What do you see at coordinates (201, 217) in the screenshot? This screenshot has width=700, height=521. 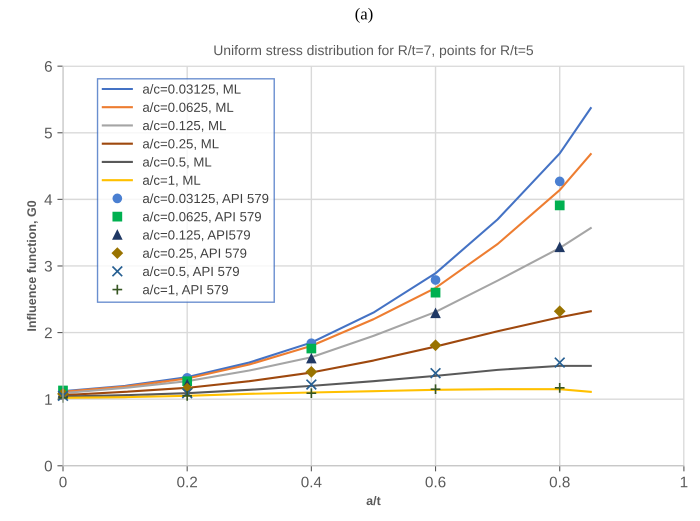 I see `legend-label: a/c=0.0625, API 579` at bounding box center [201, 217].